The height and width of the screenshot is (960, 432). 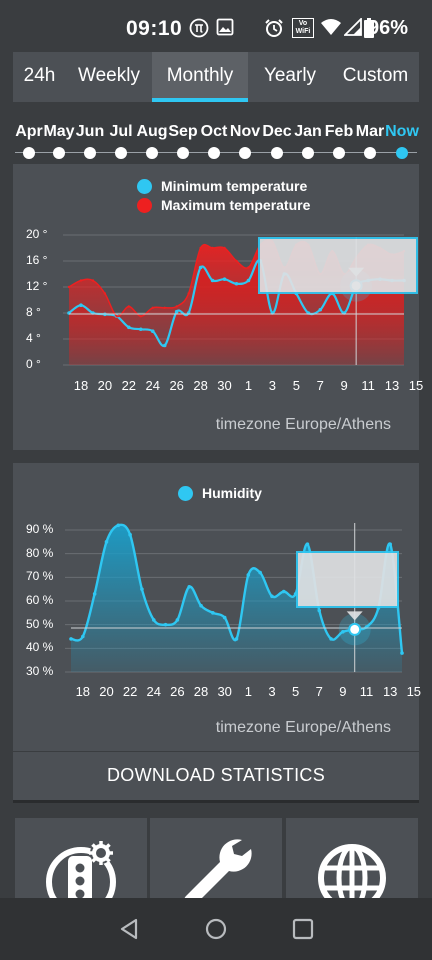 What do you see at coordinates (277, 131) in the screenshot?
I see `month-dec: Dec` at bounding box center [277, 131].